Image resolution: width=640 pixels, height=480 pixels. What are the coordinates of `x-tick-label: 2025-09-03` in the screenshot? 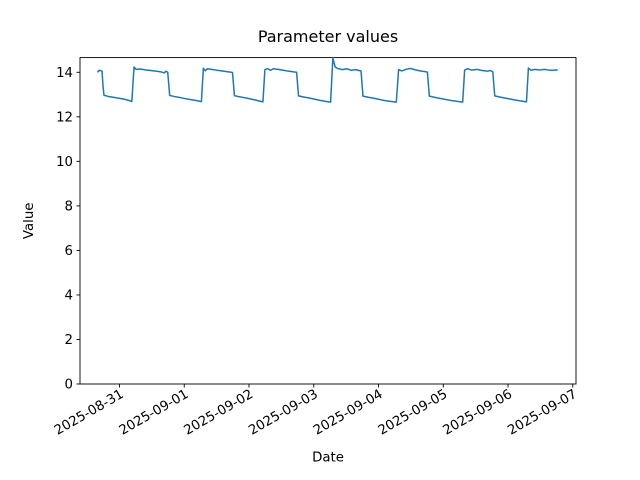 It's located at (283, 413).